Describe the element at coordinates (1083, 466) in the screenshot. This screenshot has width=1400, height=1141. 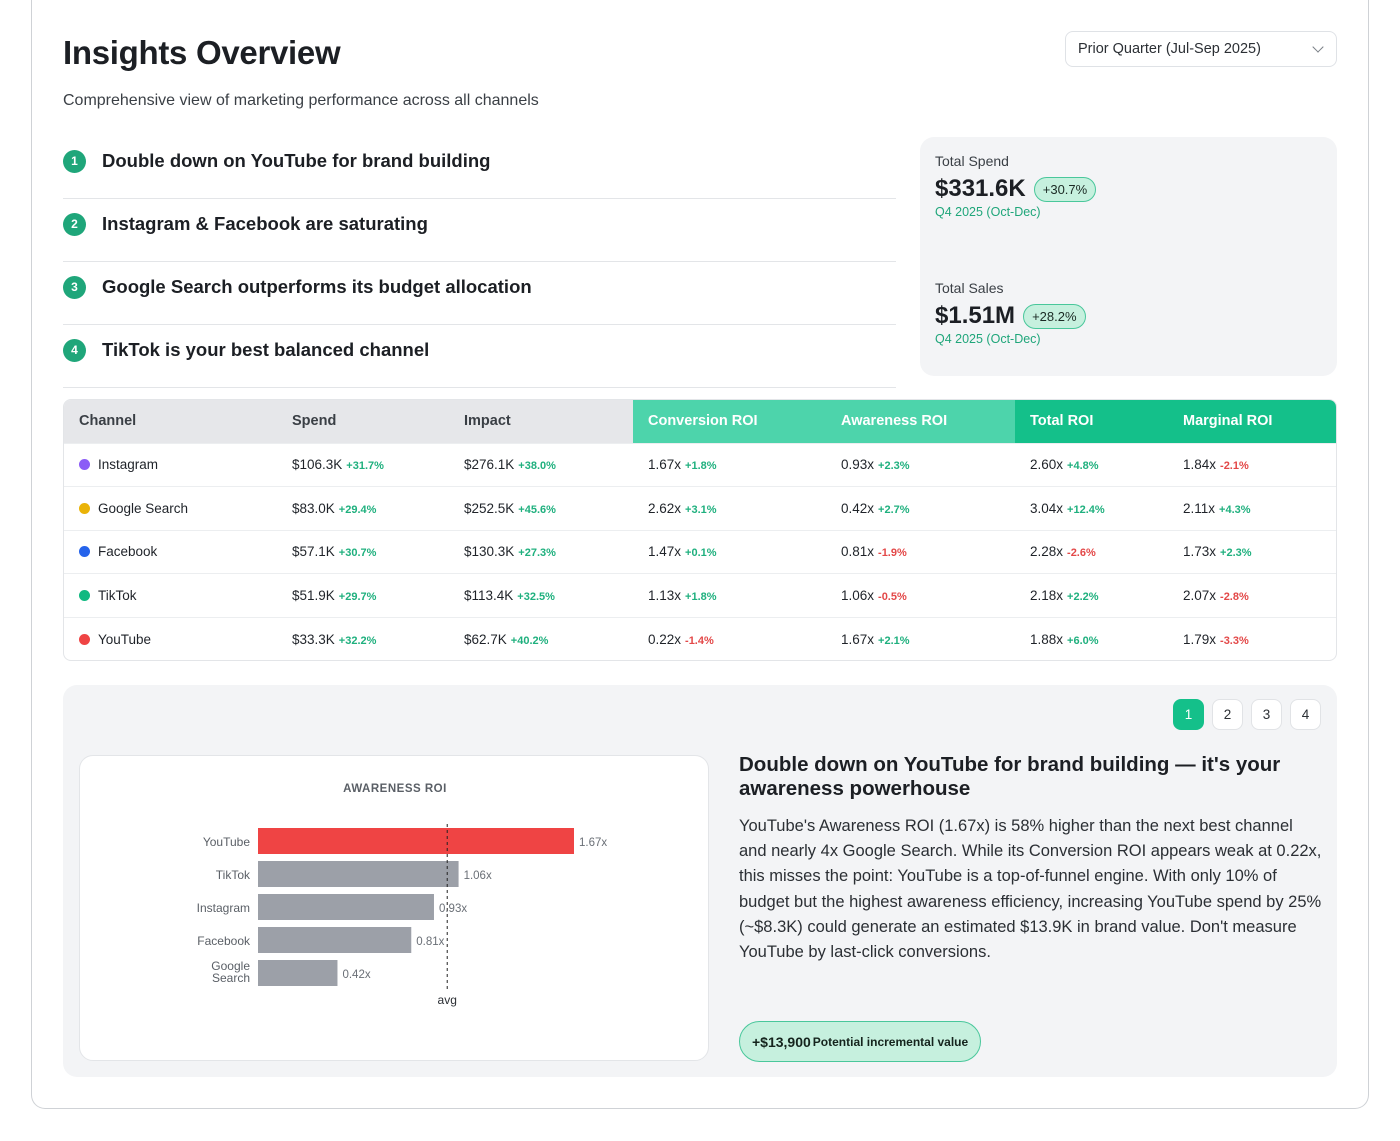
I see `cell-change: +4.8%` at that location.